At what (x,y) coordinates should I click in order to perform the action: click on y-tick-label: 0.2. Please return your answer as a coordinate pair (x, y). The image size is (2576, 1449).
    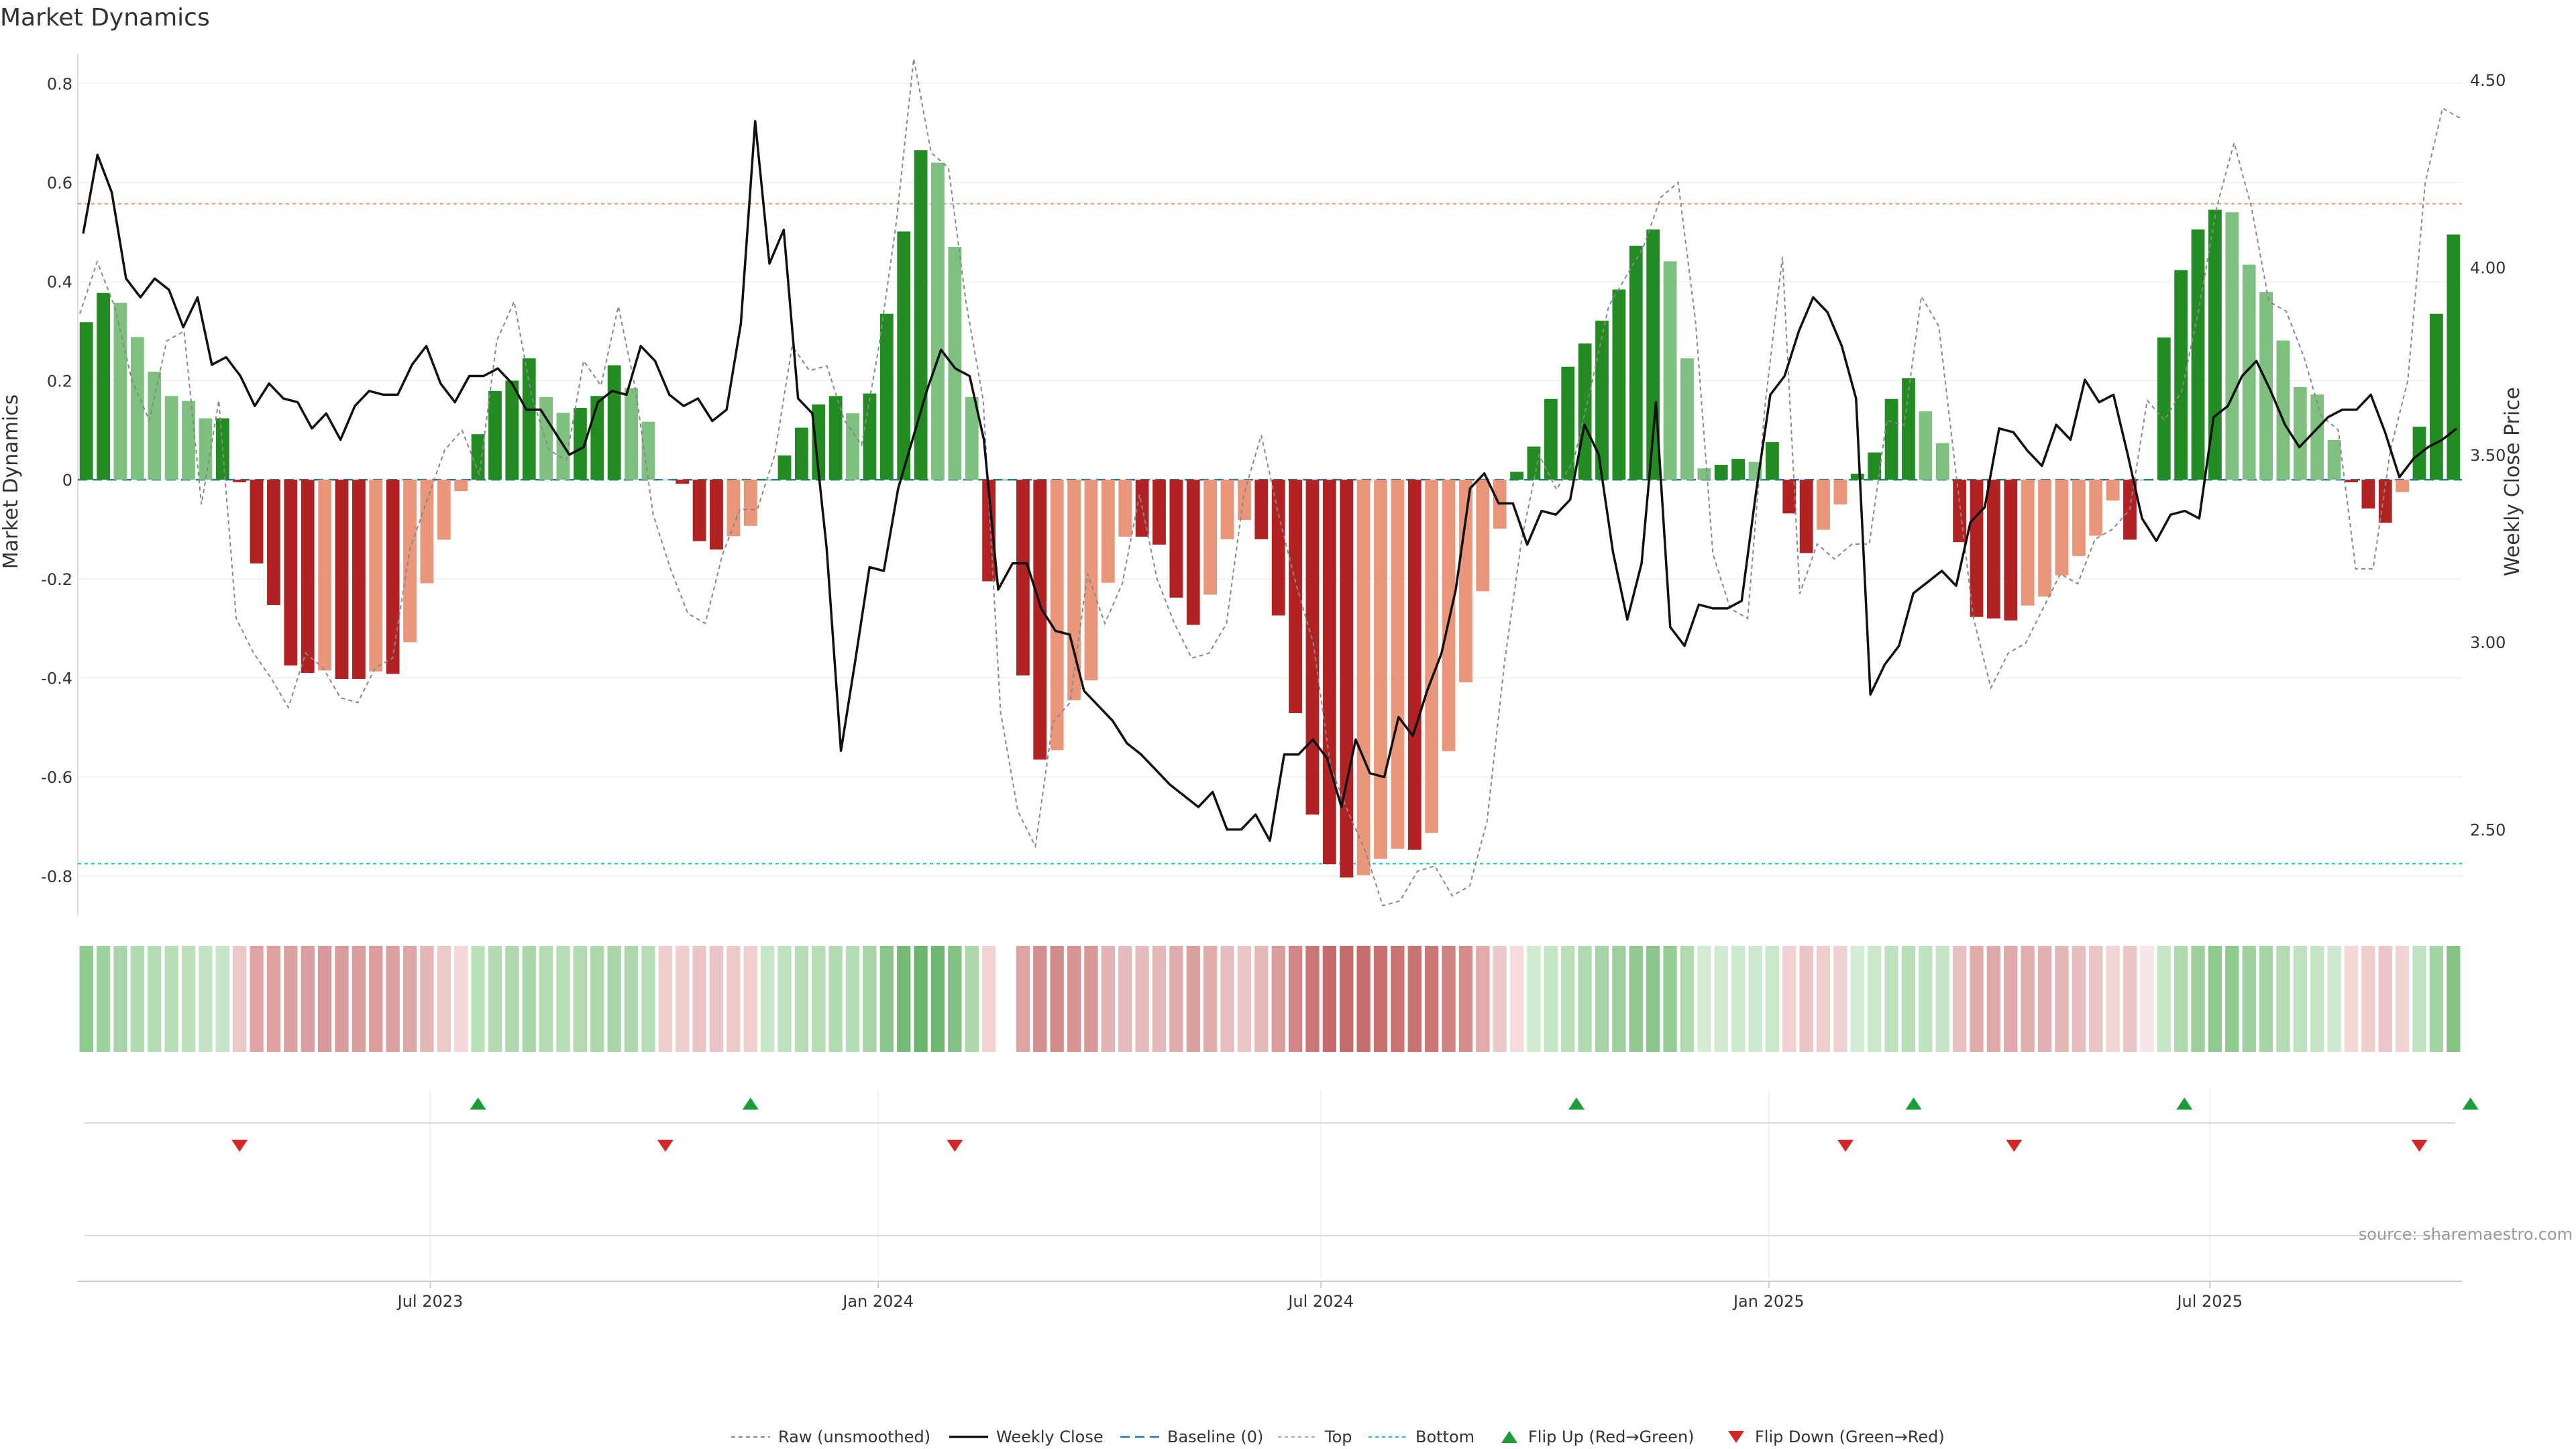
    Looking at the image, I should click on (59, 381).